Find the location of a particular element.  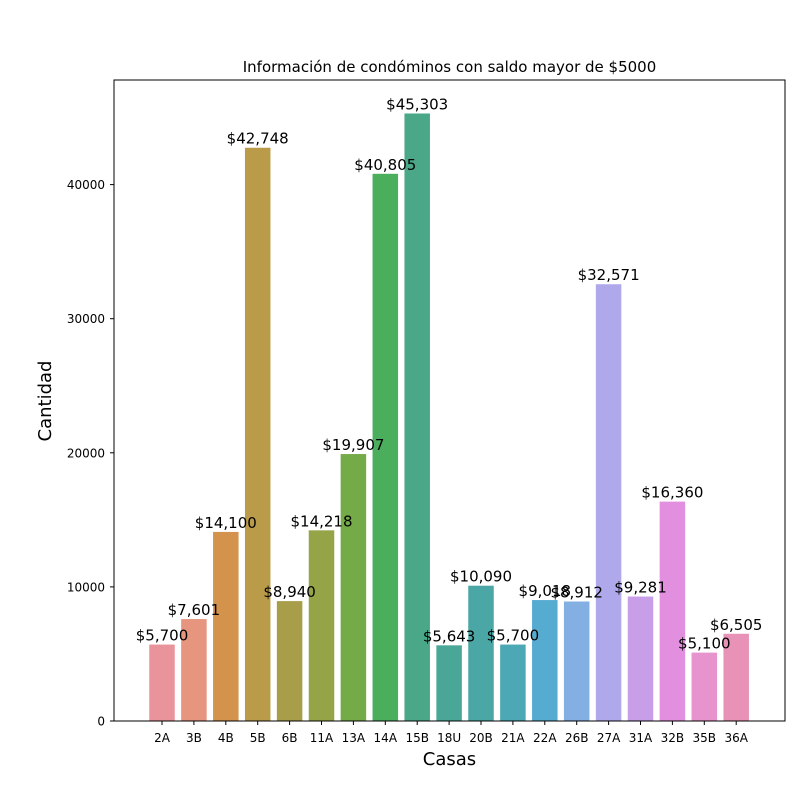

y-axis-label: Cantidad is located at coordinates (45, 401).